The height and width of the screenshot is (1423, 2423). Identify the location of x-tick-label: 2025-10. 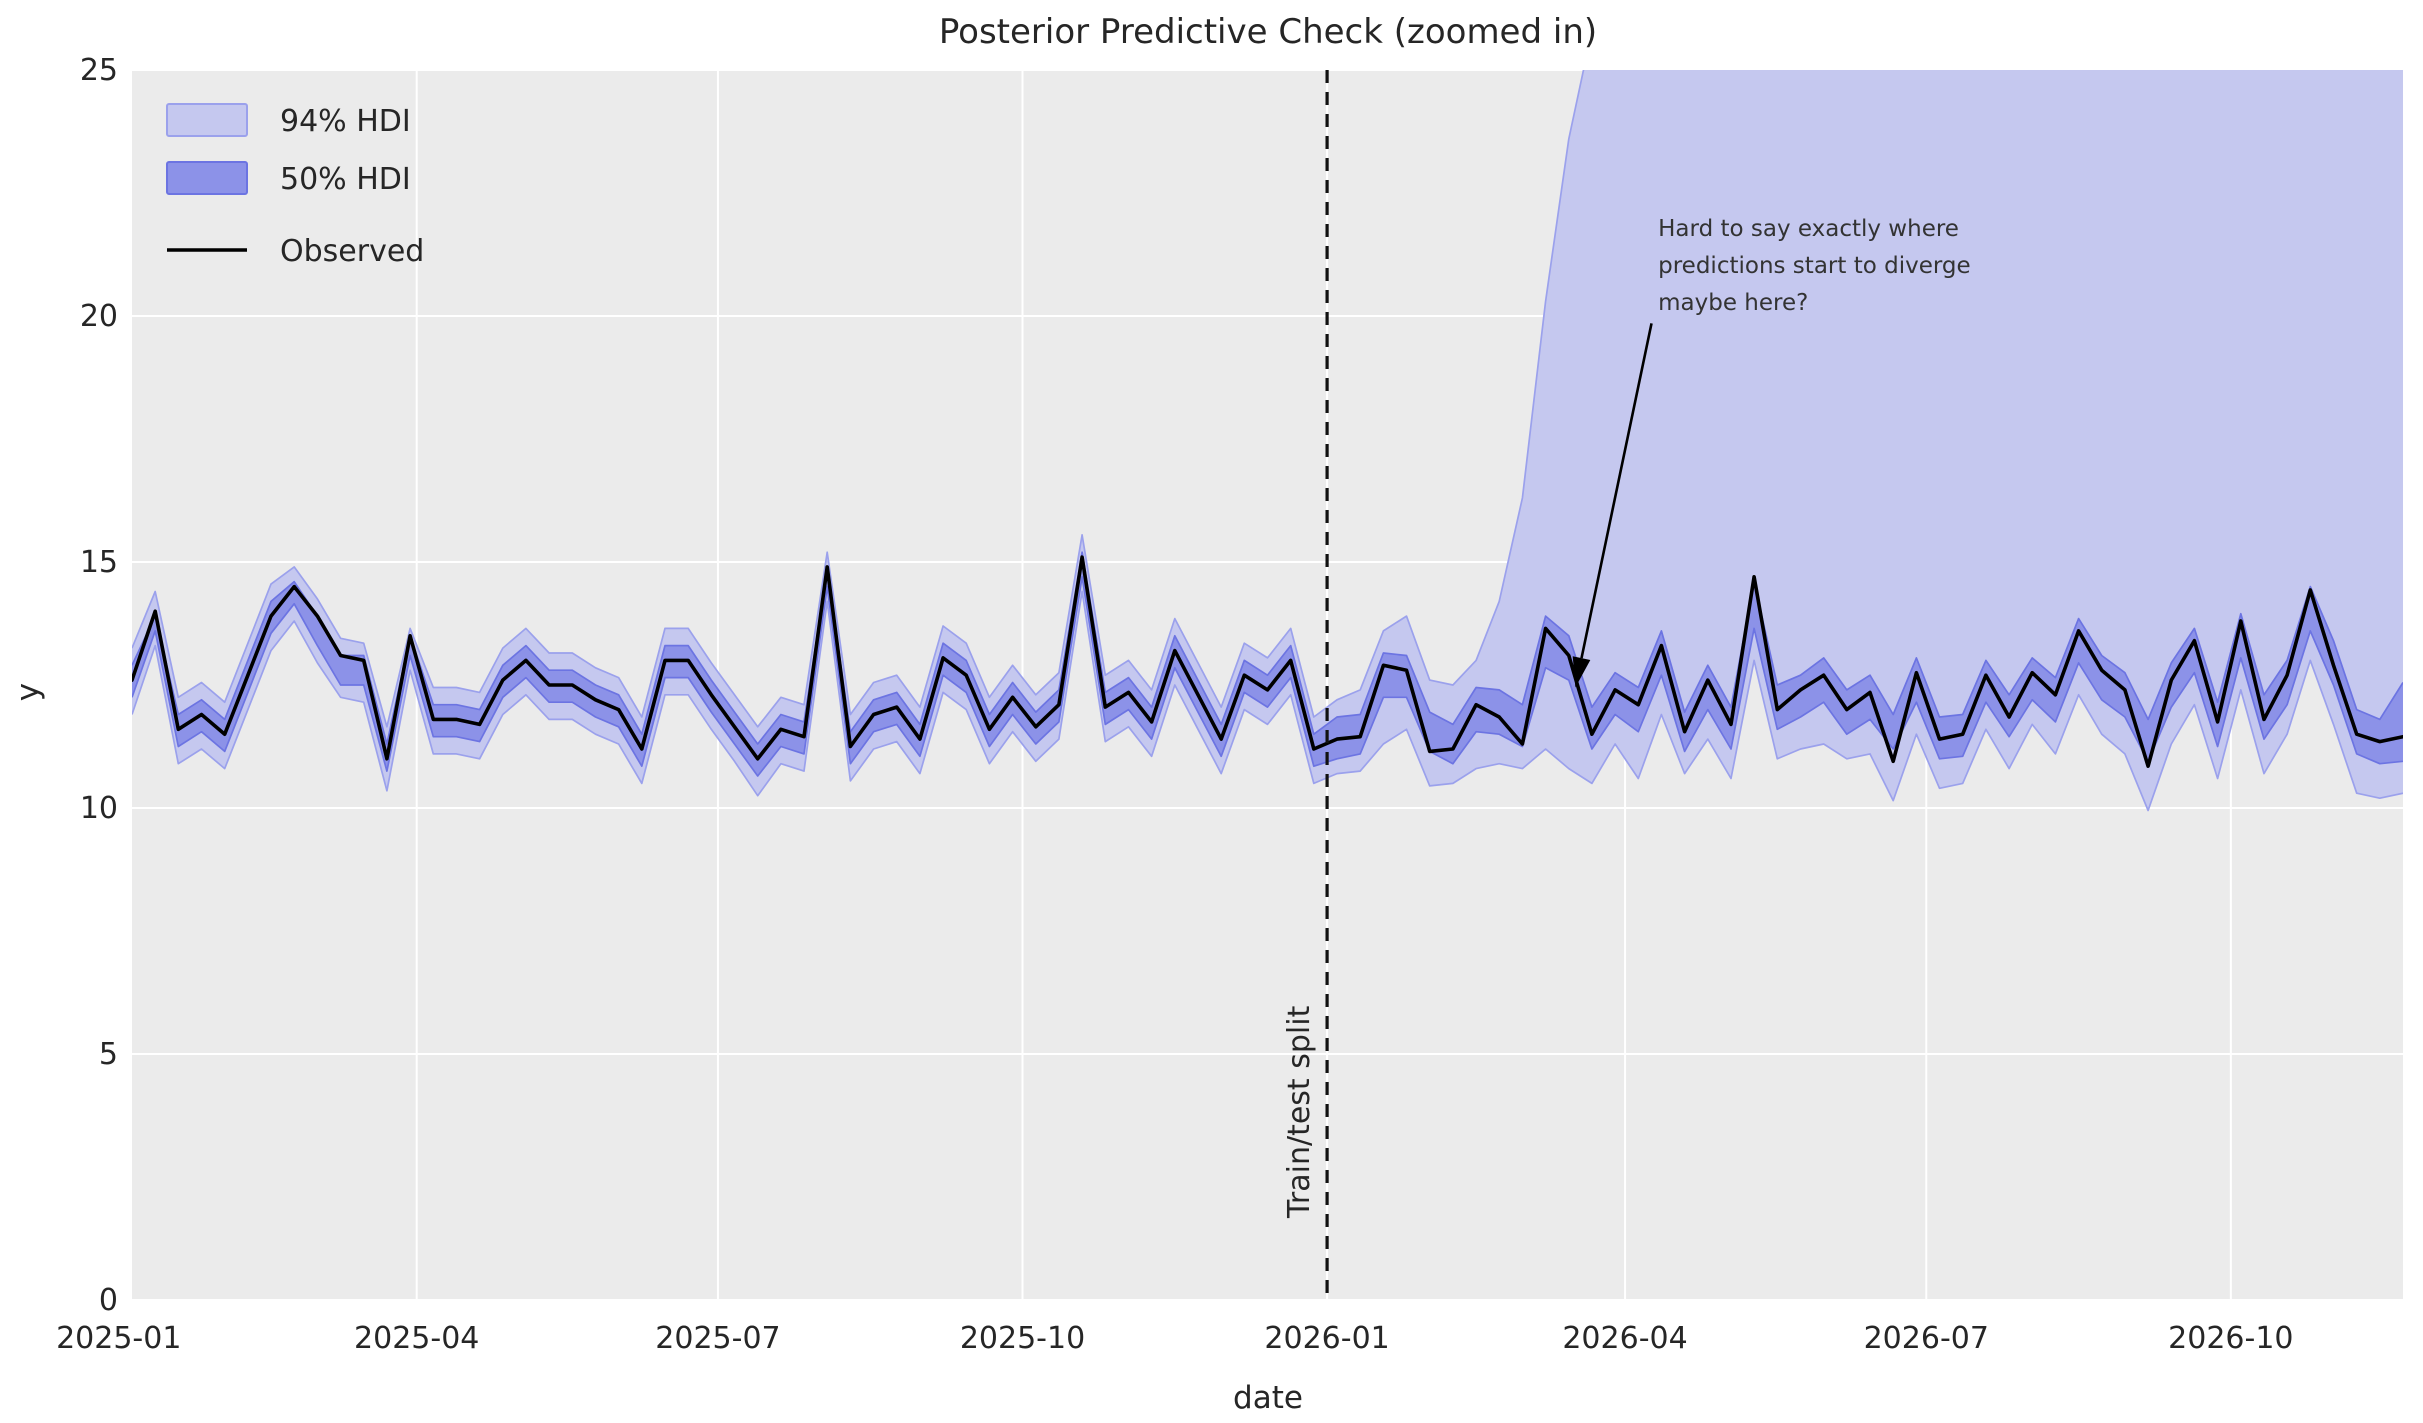
(1022, 1338).